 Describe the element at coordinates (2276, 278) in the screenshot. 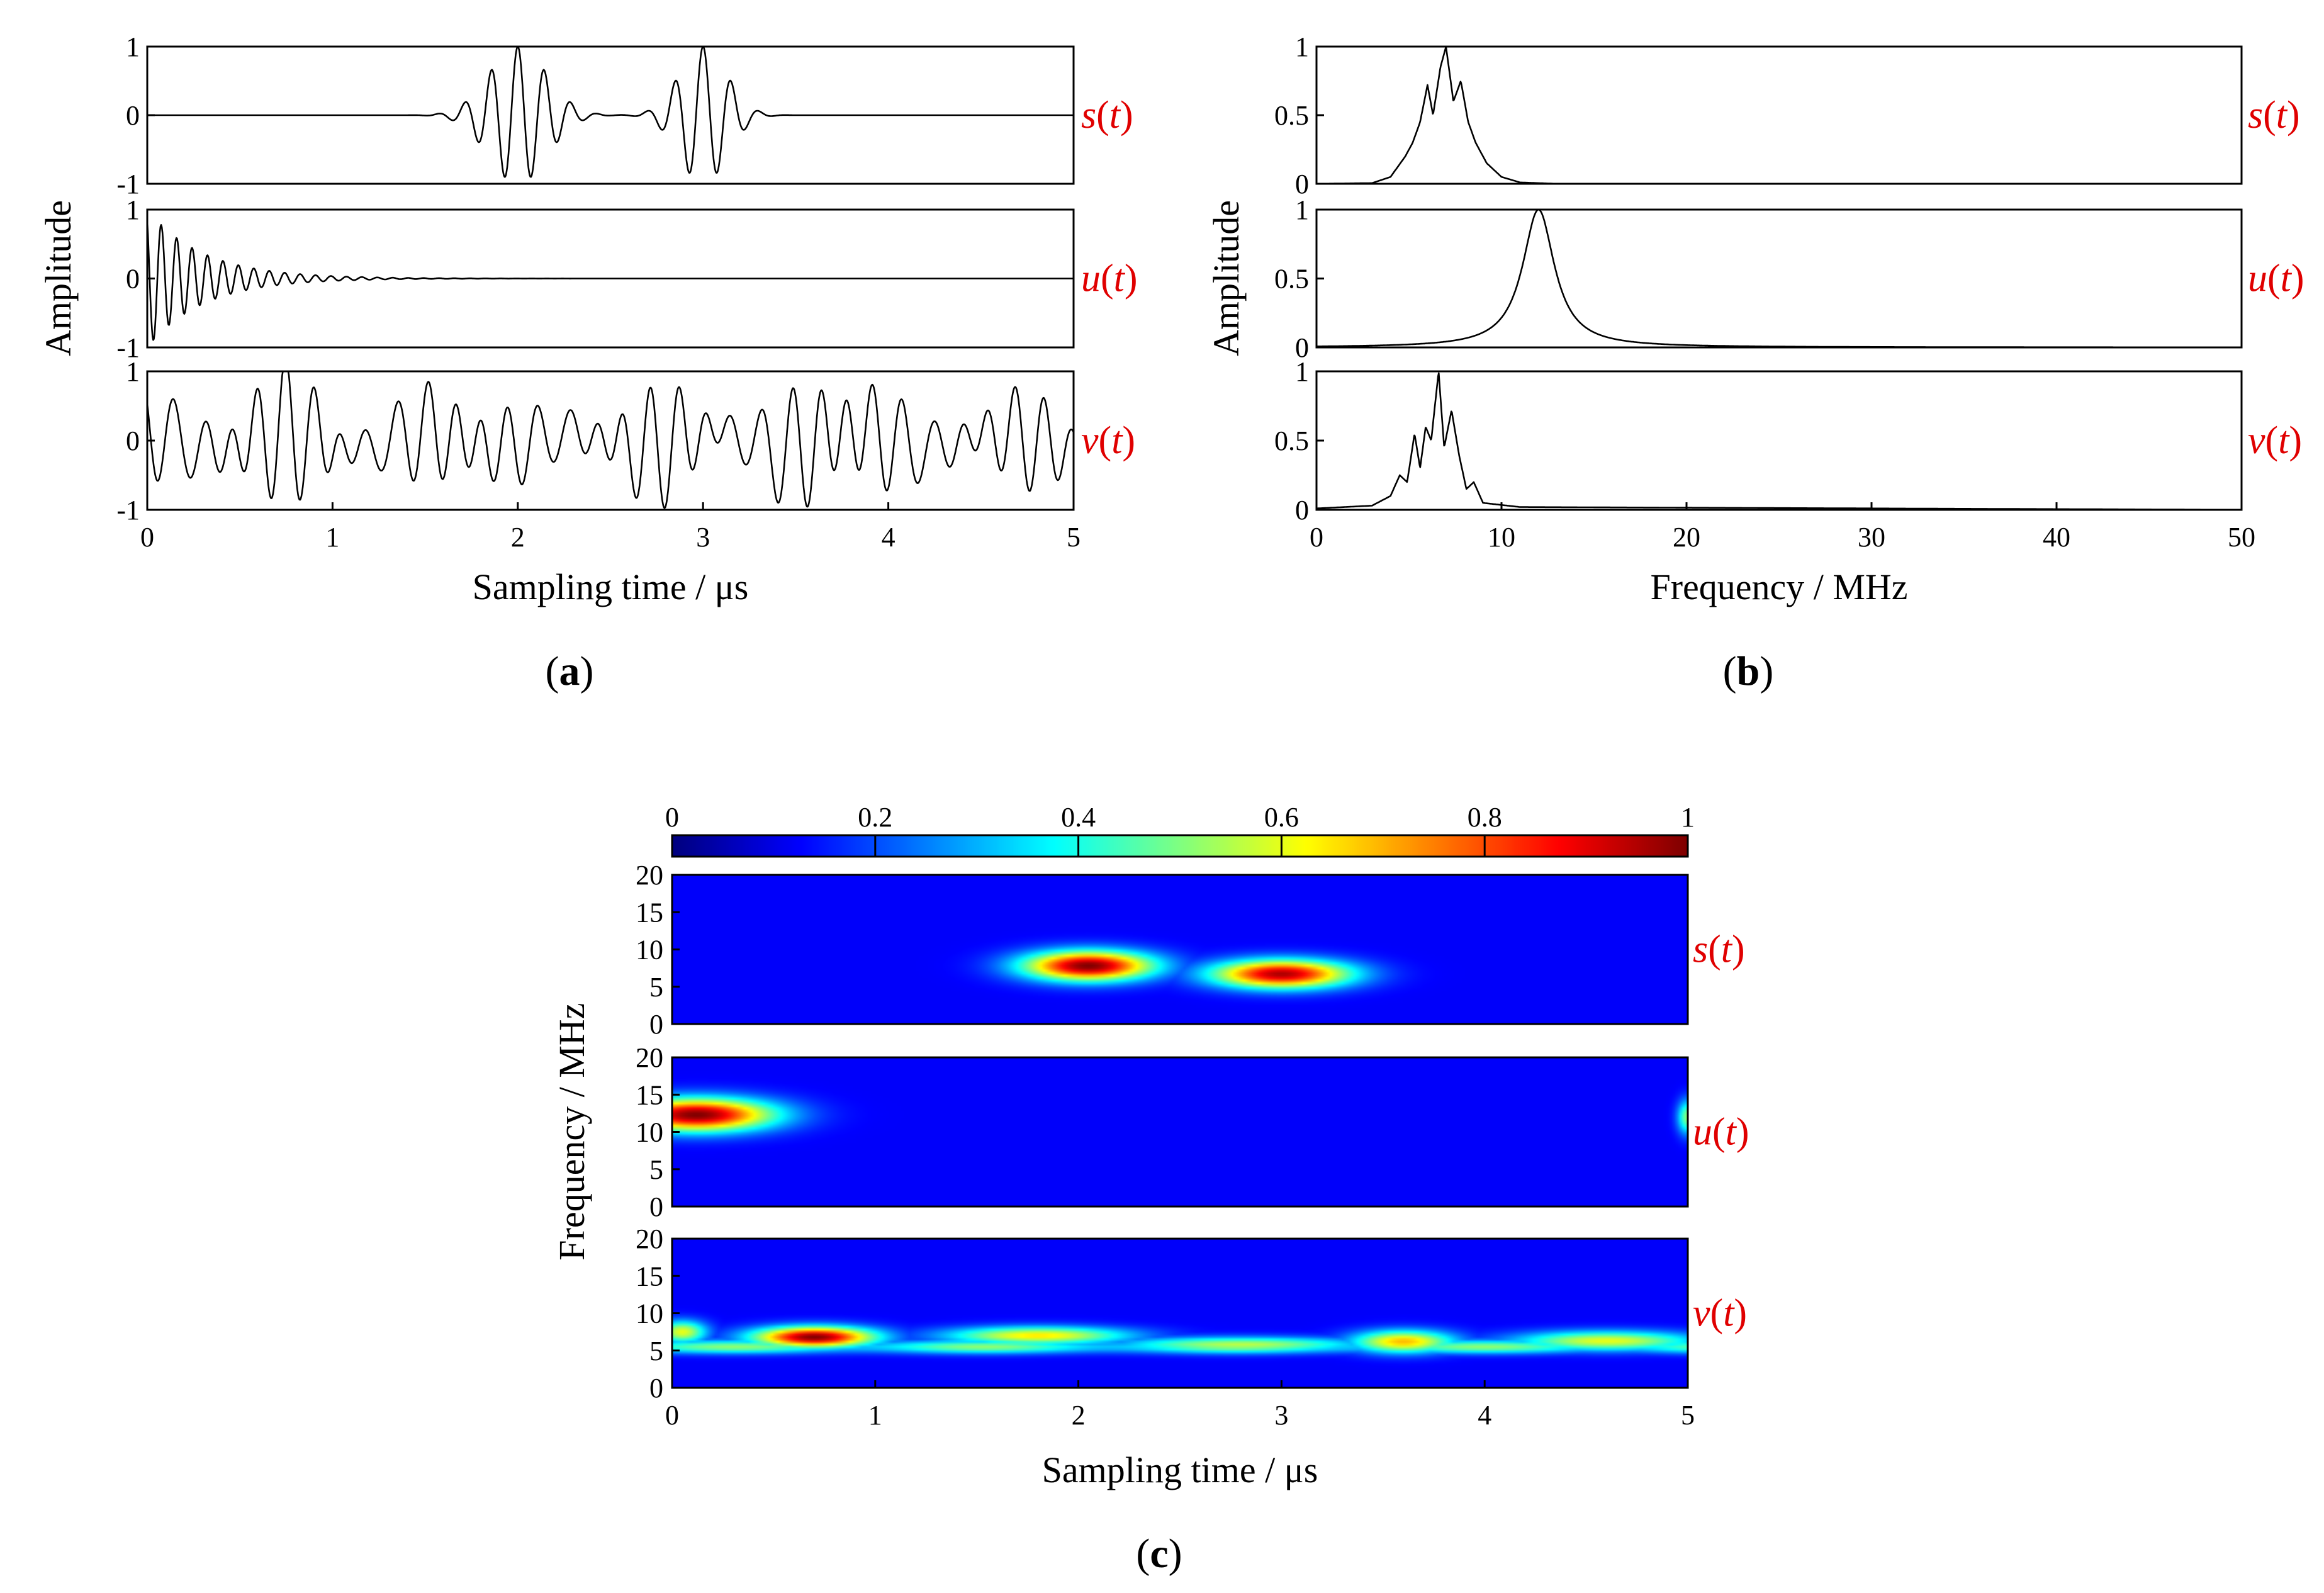

I see `series-label-b-u: u(t)` at that location.